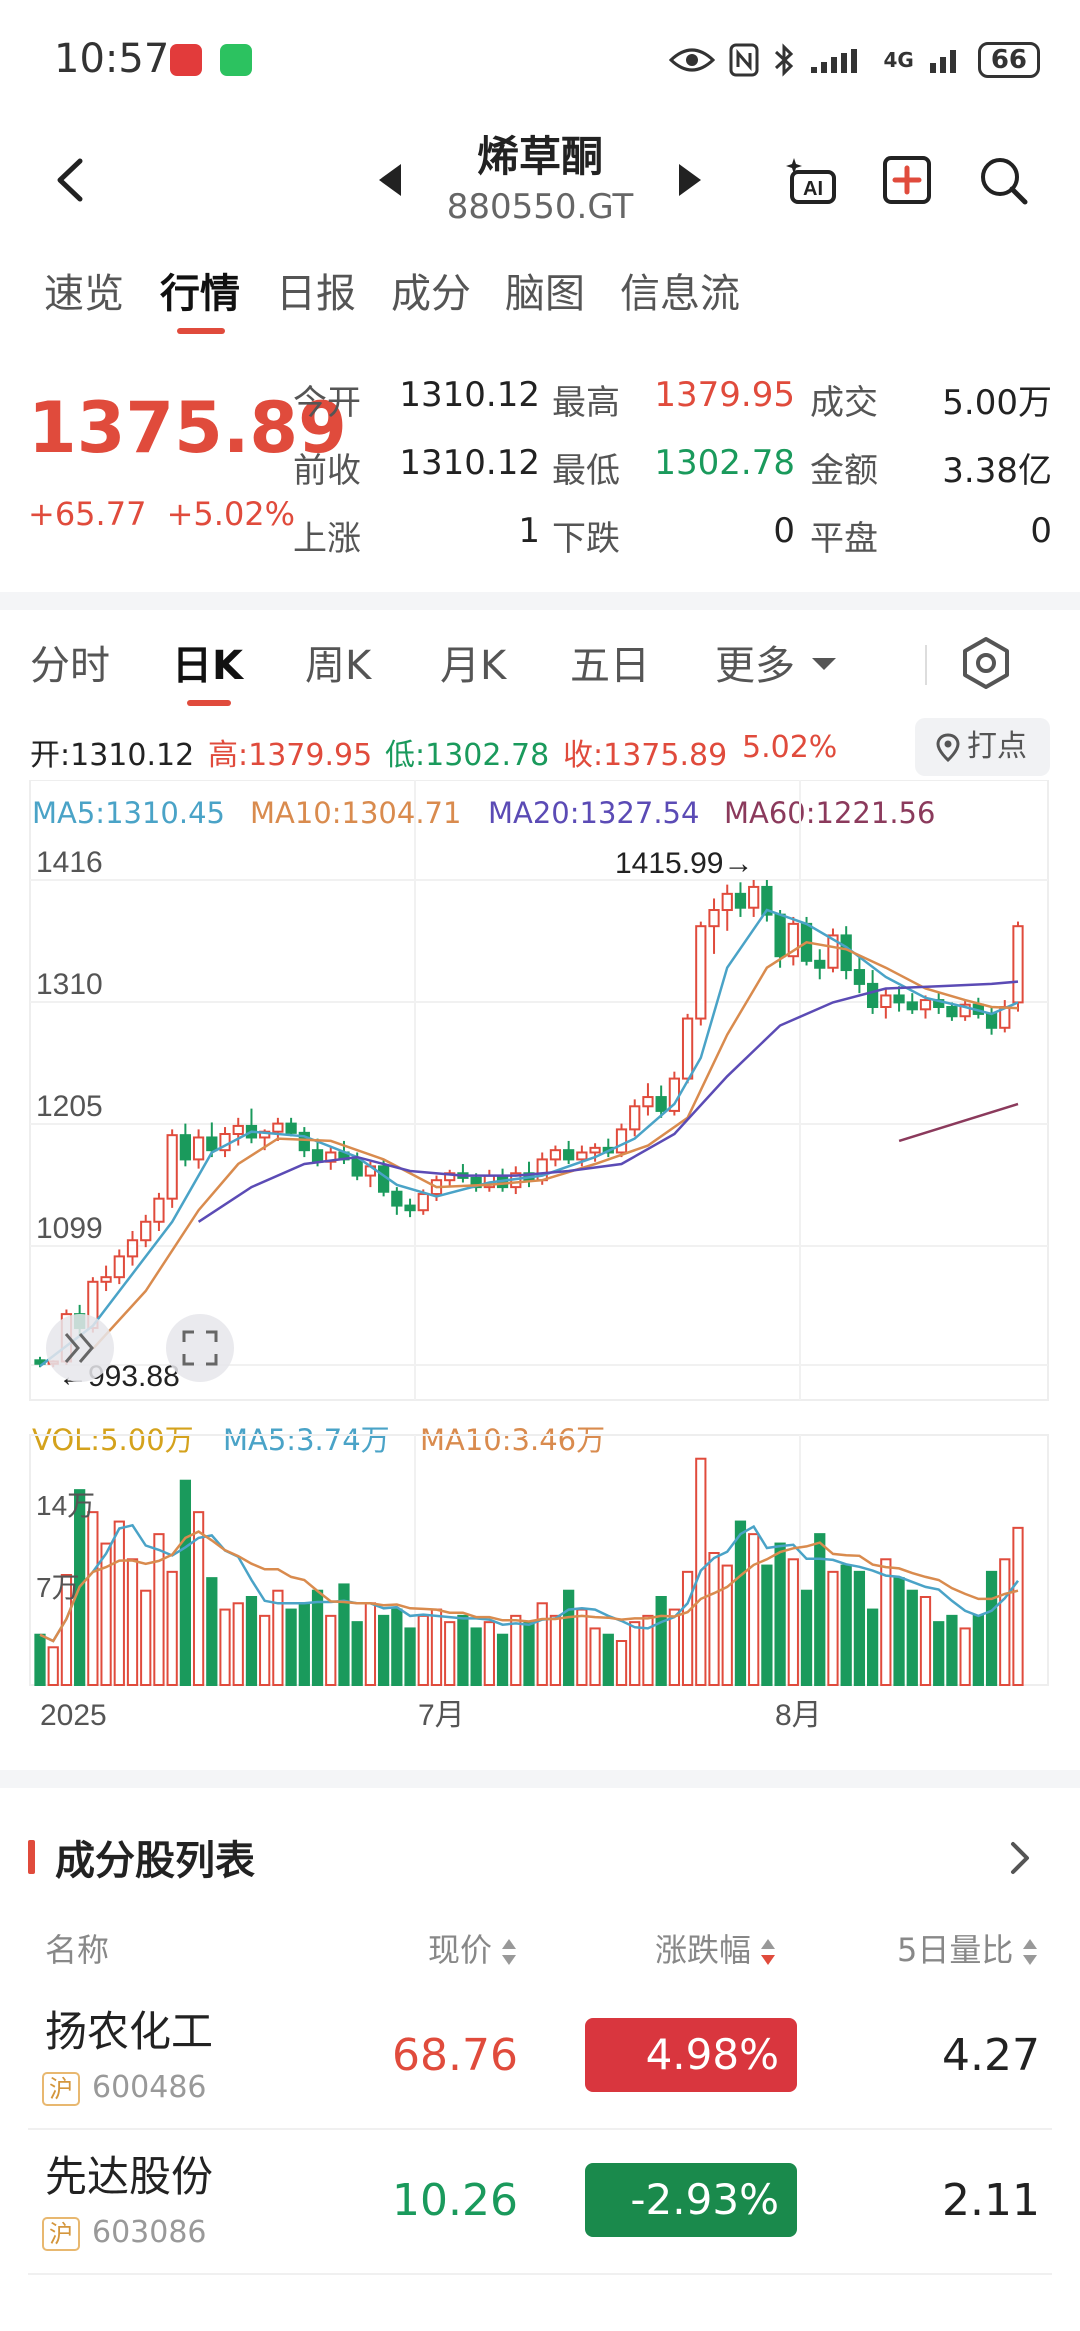  I want to click on mark-point-button: 打点, so click(982, 747).